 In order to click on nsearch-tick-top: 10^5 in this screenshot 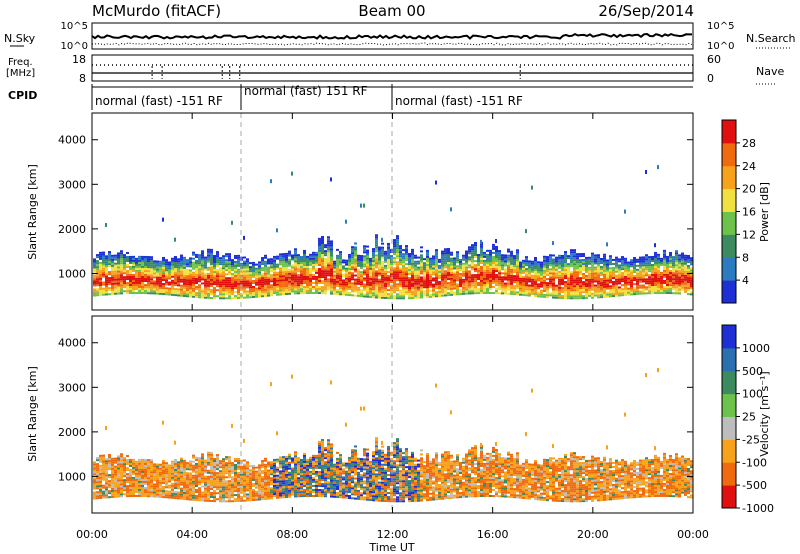, I will do `click(720, 26)`.